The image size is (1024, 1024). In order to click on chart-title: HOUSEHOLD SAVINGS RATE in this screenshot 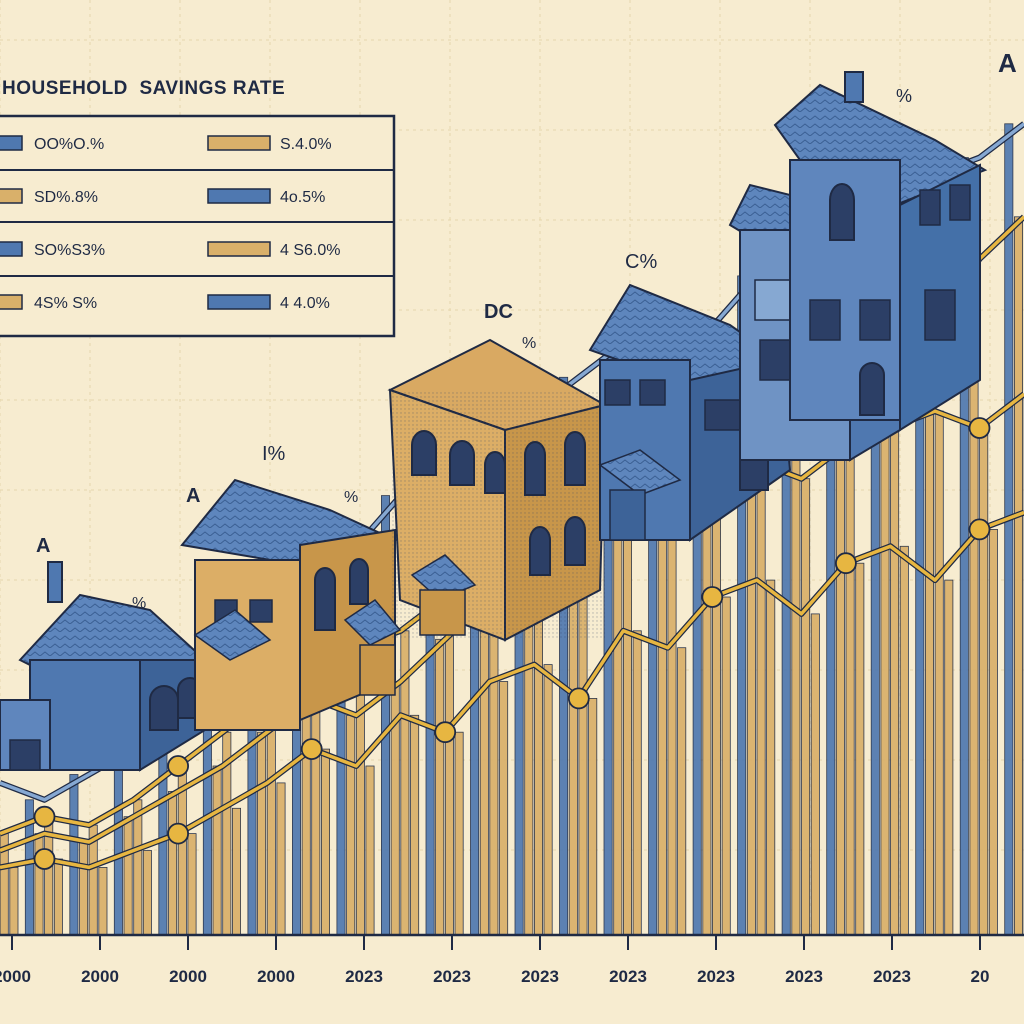, I will do `click(143, 88)`.